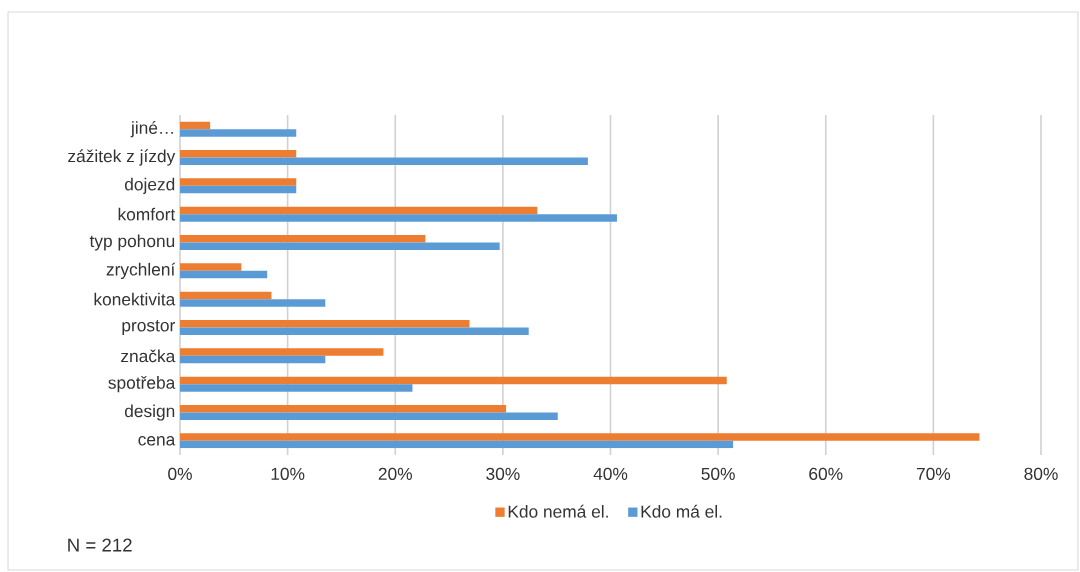 This screenshot has width=1080, height=572. Describe the element at coordinates (132, 242) in the screenshot. I see `y-tick-label: typ pohonu` at that location.